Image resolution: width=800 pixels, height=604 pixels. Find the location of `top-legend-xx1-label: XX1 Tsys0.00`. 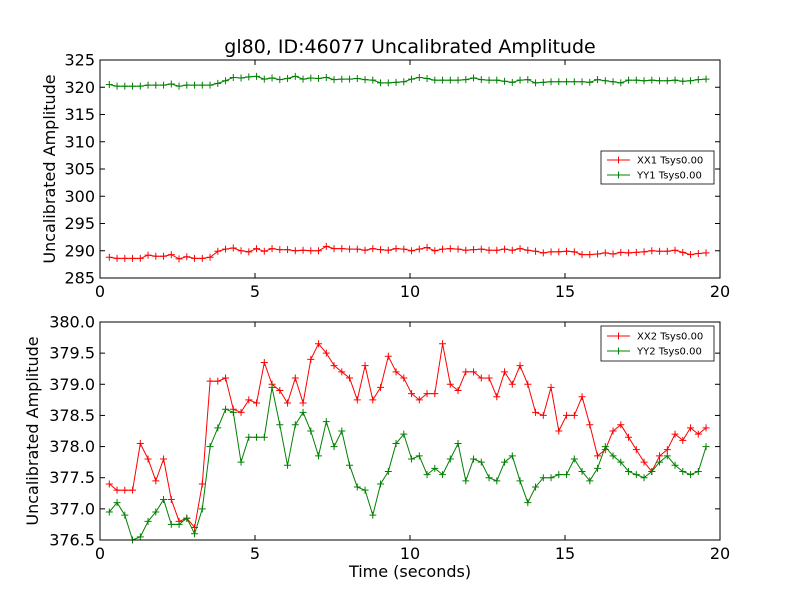

top-legend-xx1-label: XX1 Tsys0.00 is located at coordinates (670, 161).